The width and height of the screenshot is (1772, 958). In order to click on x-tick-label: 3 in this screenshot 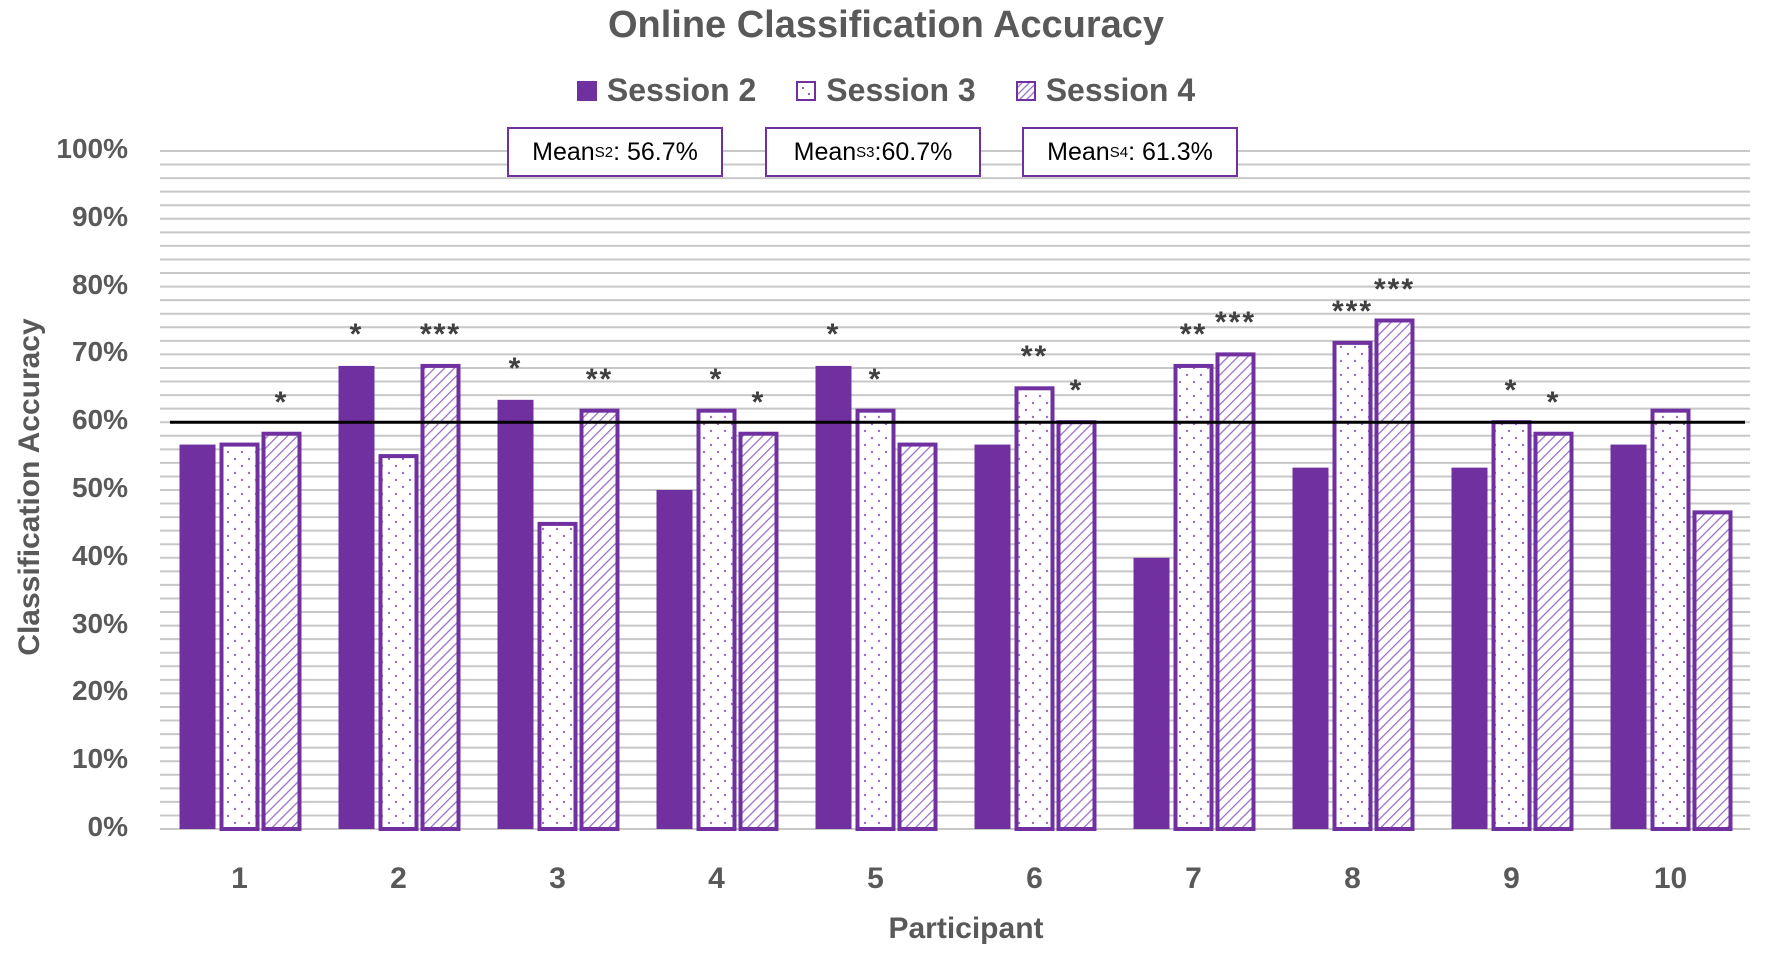, I will do `click(557, 878)`.